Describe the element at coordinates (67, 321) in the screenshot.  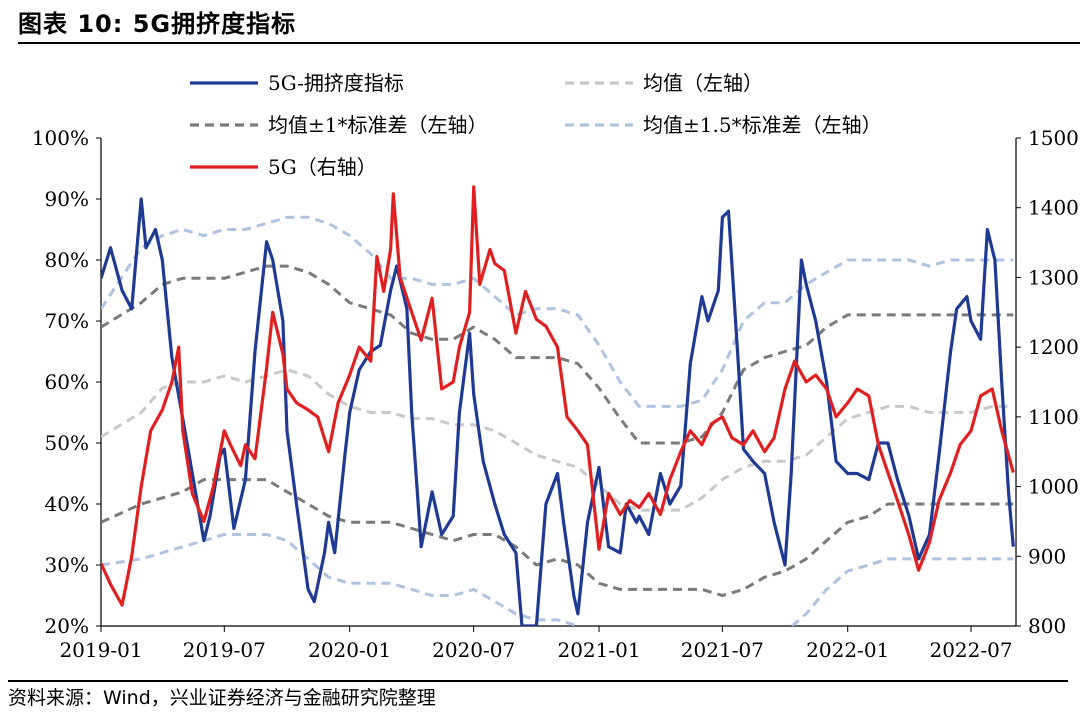
I see `y-left-tick-label: 70%` at that location.